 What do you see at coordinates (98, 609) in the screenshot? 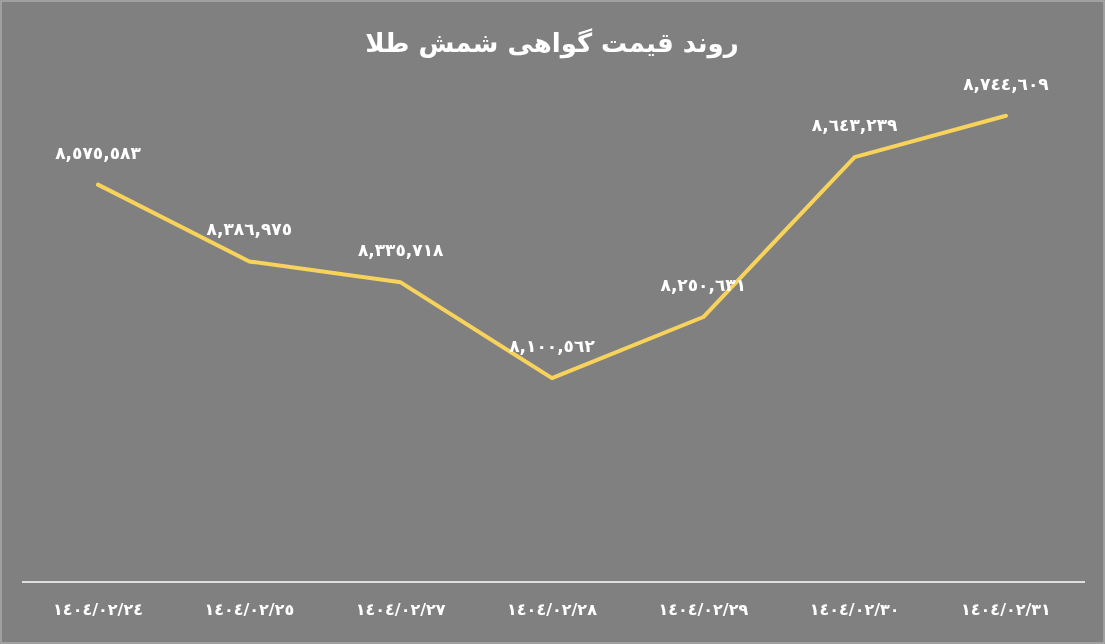
I see `x-tick-label: ١٤٠٤/٠٢/٢٤` at bounding box center [98, 609].